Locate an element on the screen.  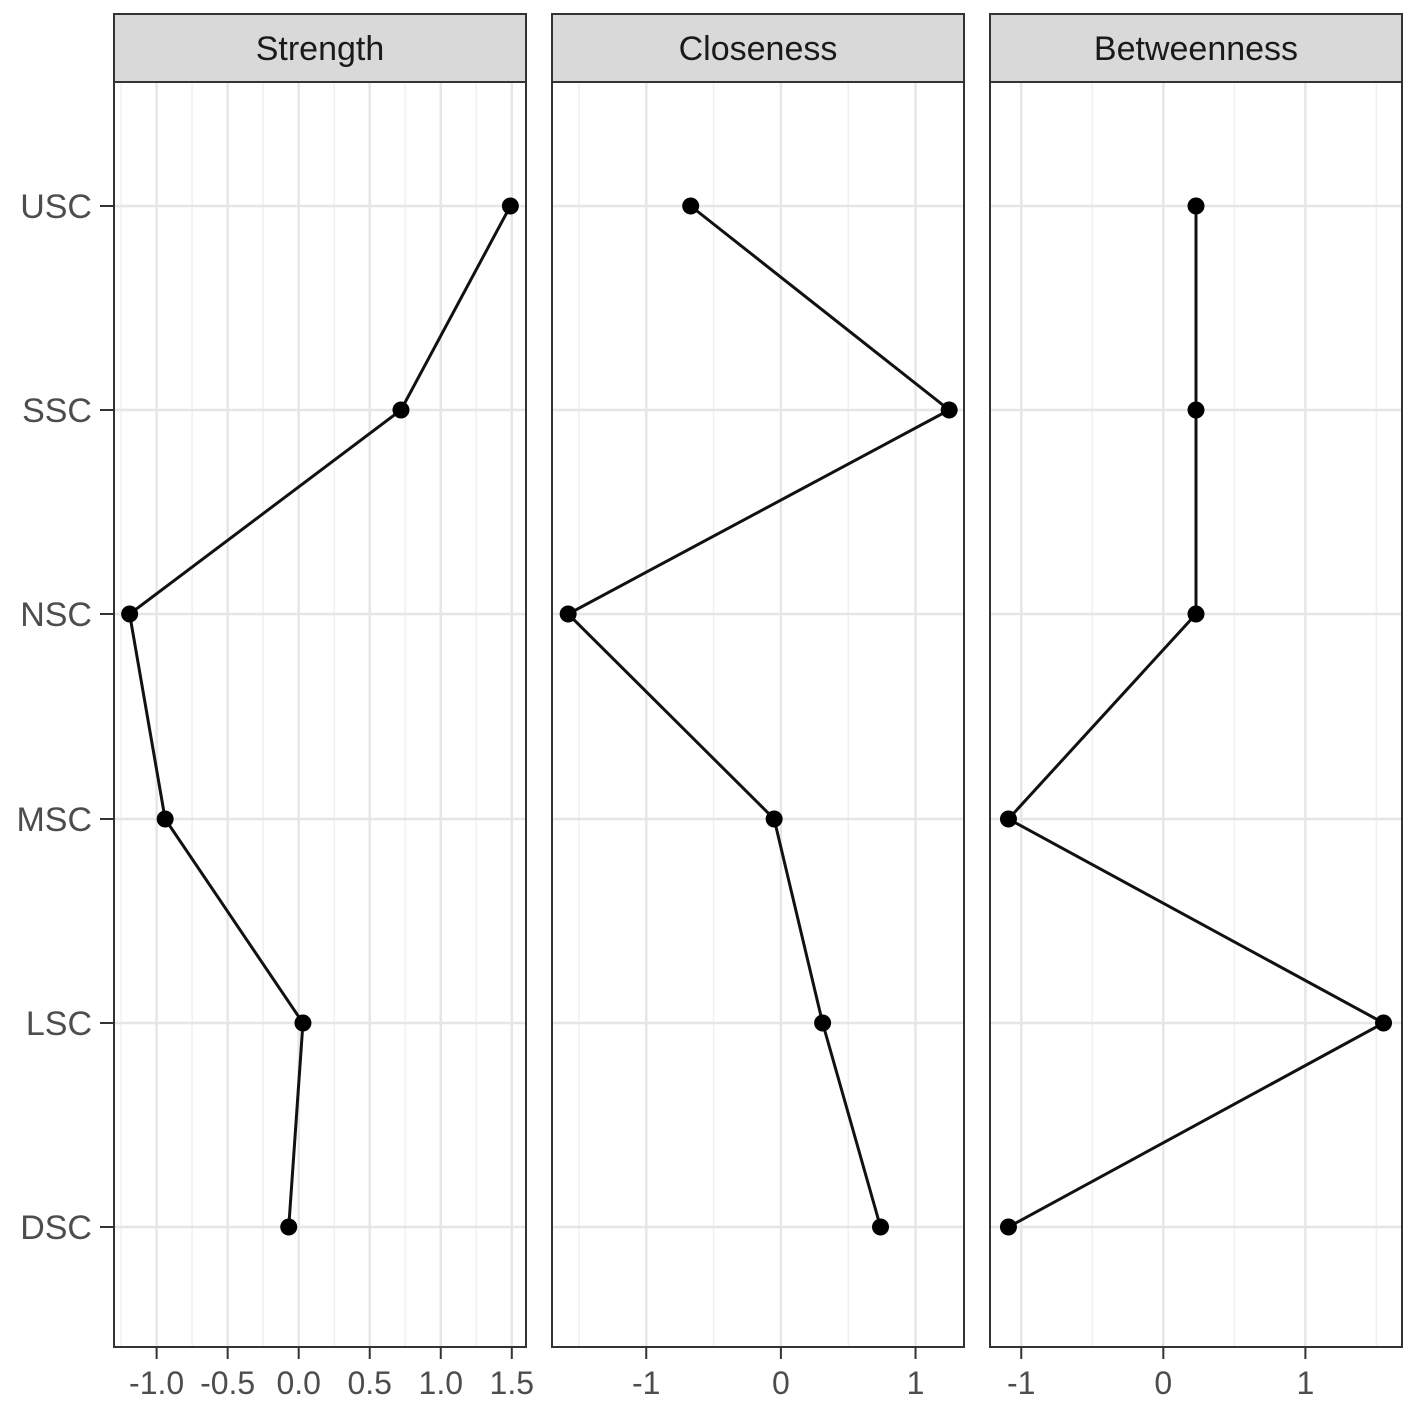
x-tick-label: 0.0 is located at coordinates (298, 1383).